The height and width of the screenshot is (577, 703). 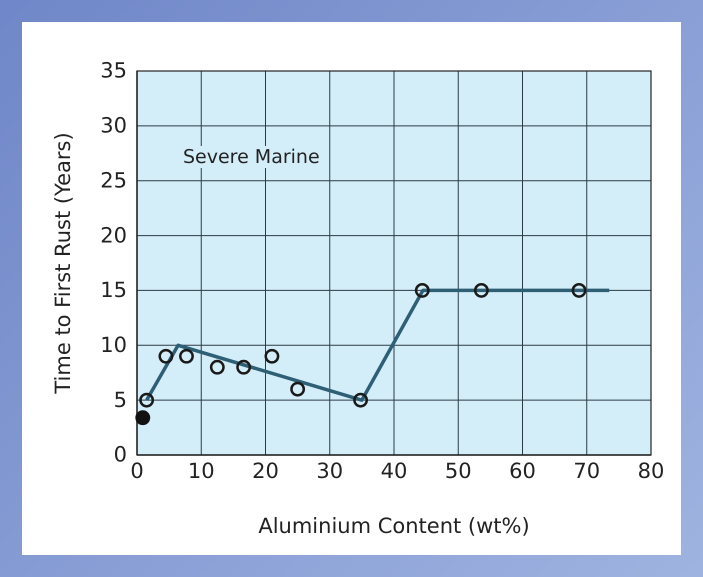 What do you see at coordinates (651, 470) in the screenshot?
I see `x-tick-label: 80` at bounding box center [651, 470].